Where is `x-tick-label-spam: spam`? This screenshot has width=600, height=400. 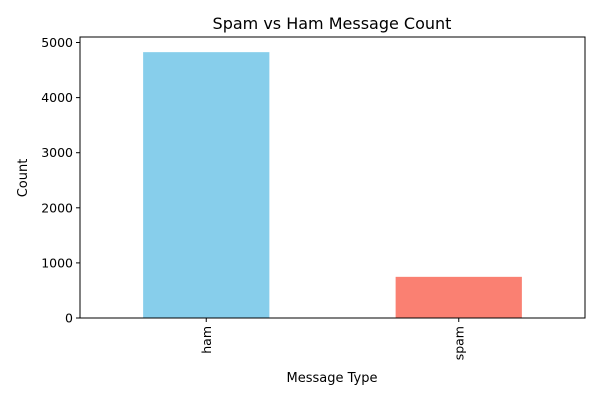 x-tick-label-spam: spam is located at coordinates (458, 343).